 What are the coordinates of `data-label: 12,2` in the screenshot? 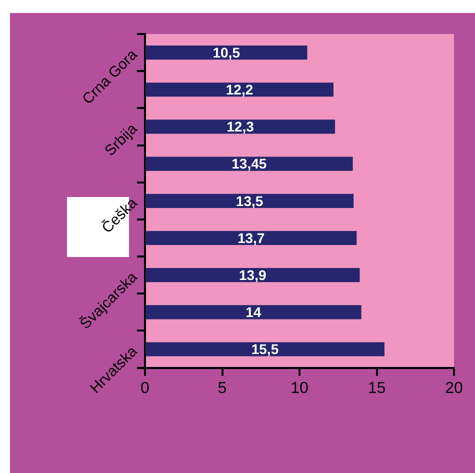 It's located at (240, 89).